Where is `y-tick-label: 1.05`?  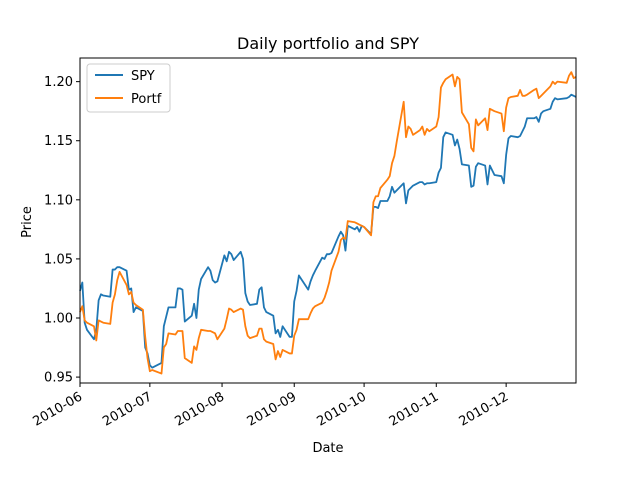 y-tick-label: 1.05 is located at coordinates (58, 259).